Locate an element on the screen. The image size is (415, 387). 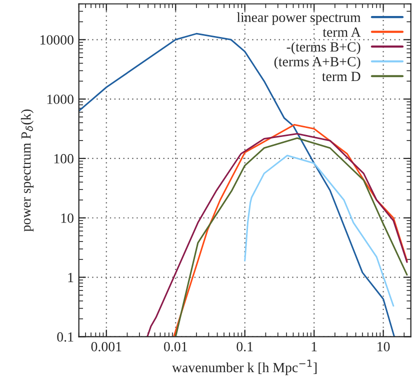
x-tick-label: 10 is located at coordinates (384, 347).